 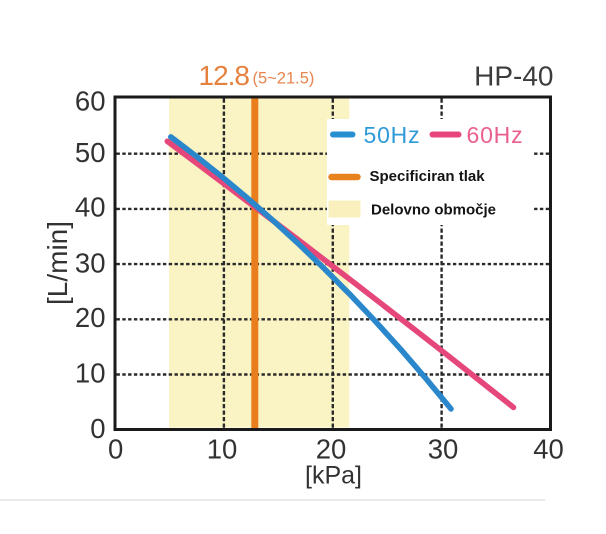 What do you see at coordinates (284, 79) in the screenshot?
I see `svg-text: (5~21.5)` at bounding box center [284, 79].